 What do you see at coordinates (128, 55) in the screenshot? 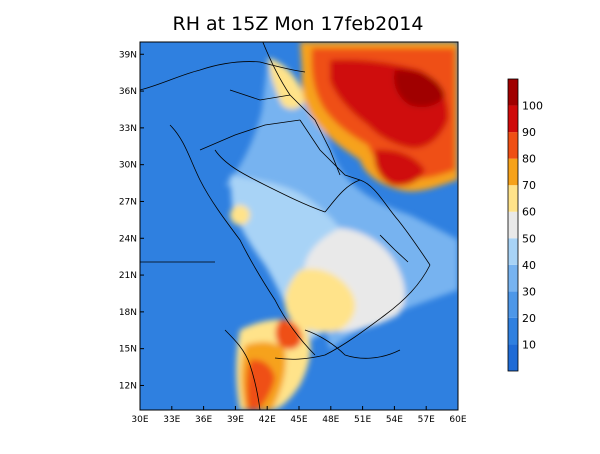
I see `lat-tick-label: 39N` at bounding box center [128, 55].